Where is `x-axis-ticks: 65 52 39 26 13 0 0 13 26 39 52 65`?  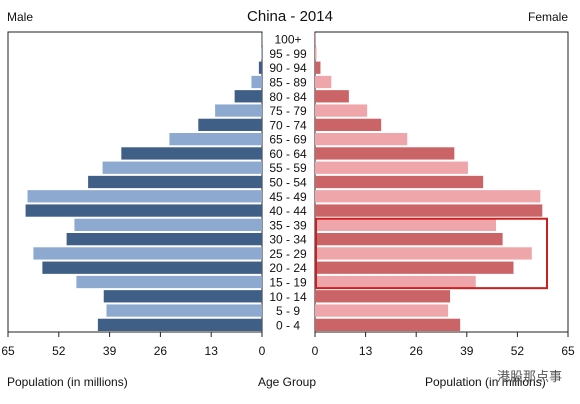
x-axis-ticks: 65 52 39 26 13 0 0 13 26 39 52 65 is located at coordinates (288, 345).